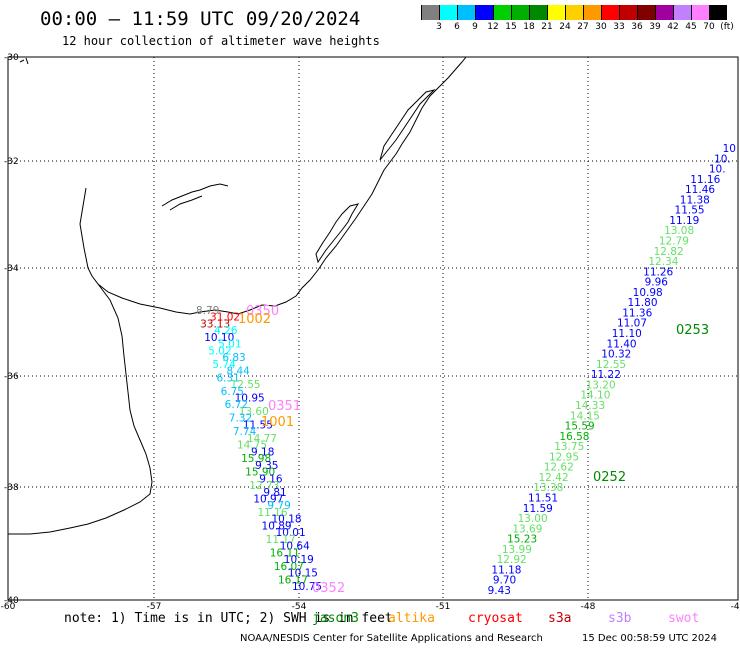  Describe the element at coordinates (104, 361) in the screenshot. I see `argentina-coast` at that location.